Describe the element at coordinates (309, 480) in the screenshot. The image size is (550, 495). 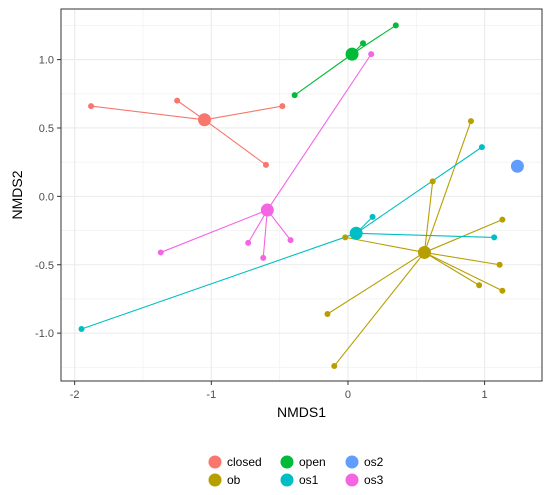
I see `legend-label-os1: os1` at that location.